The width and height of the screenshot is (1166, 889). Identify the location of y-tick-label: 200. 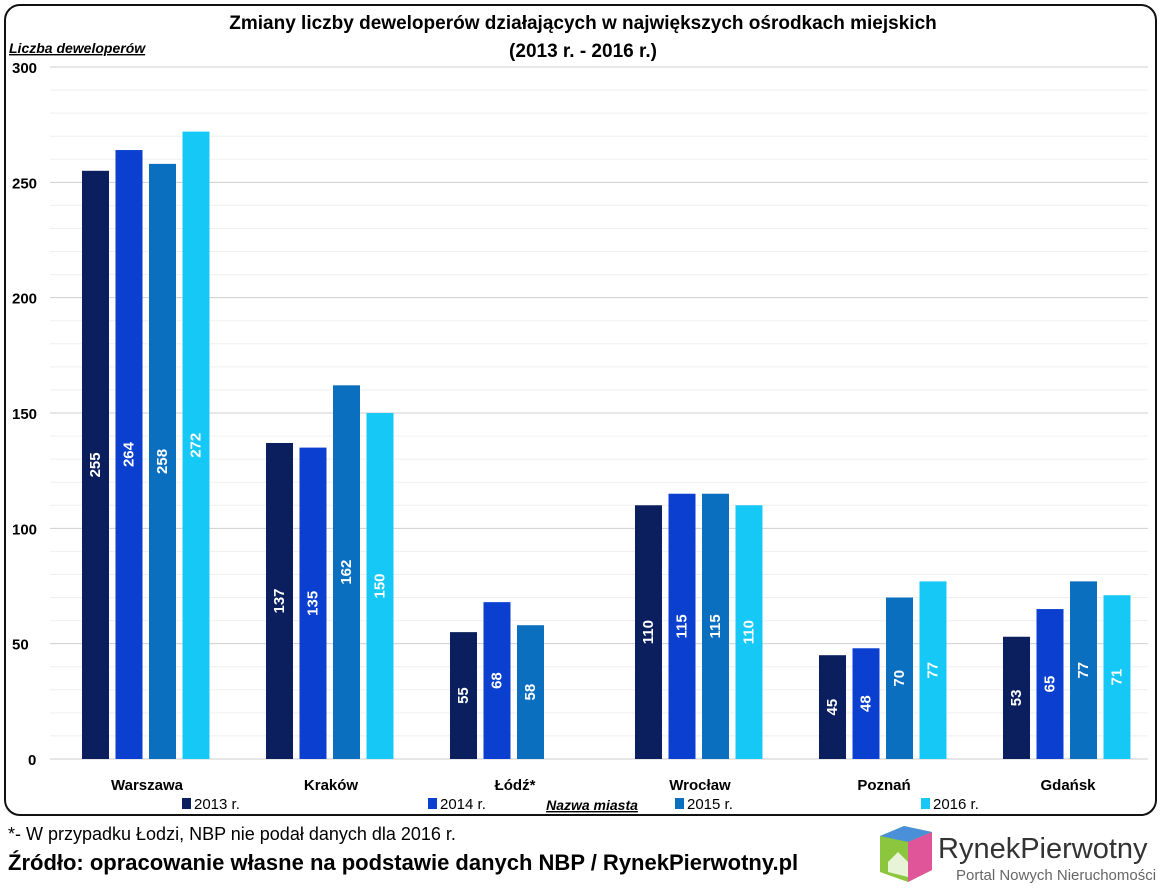
(24, 299).